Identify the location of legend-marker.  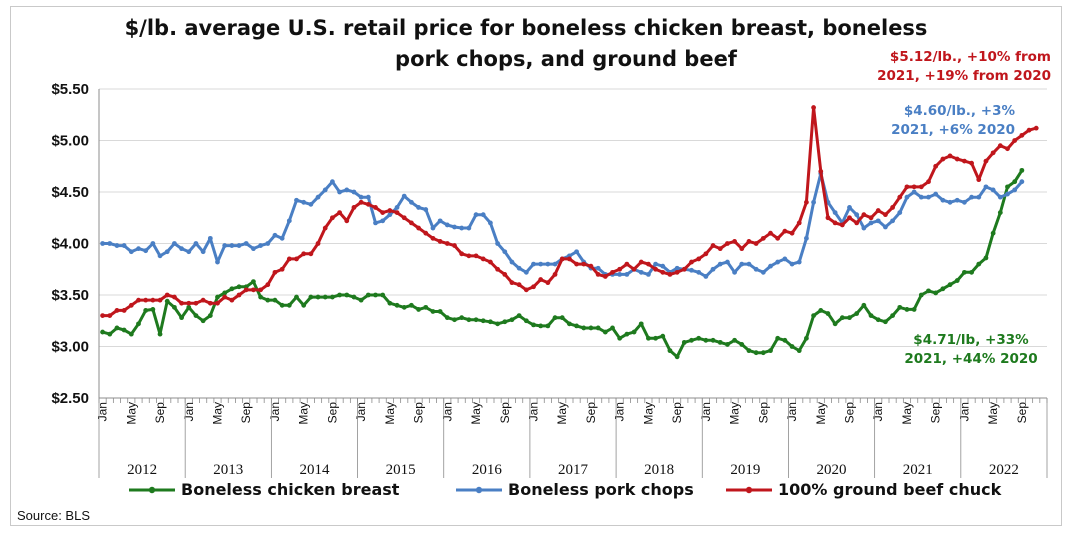
(152, 490).